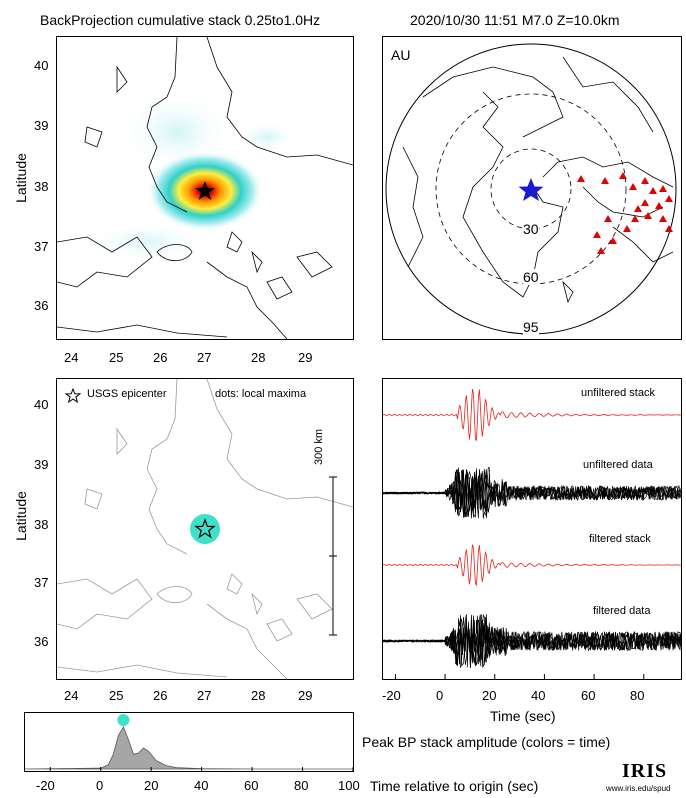  What do you see at coordinates (41, 524) in the screenshot?
I see `ytick-38b: 38` at bounding box center [41, 524].